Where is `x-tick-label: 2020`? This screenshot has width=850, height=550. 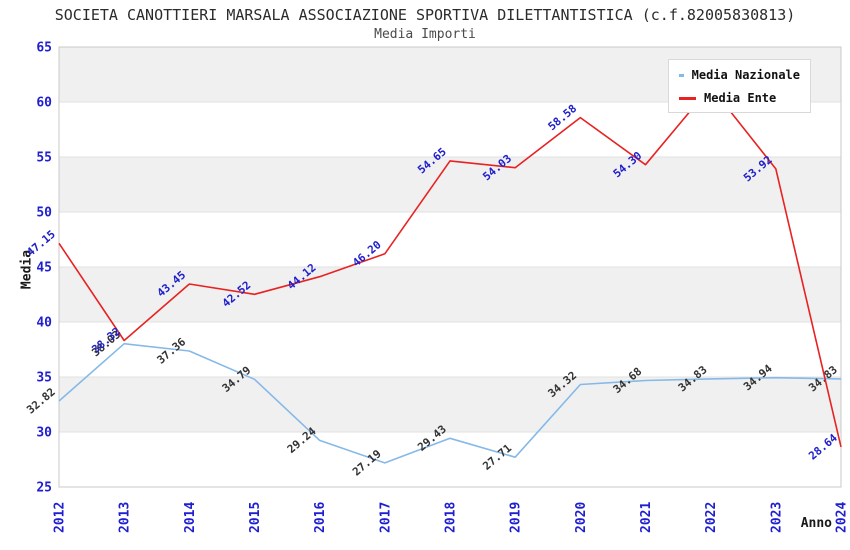 x-tick-label: 2020 is located at coordinates (581, 517).